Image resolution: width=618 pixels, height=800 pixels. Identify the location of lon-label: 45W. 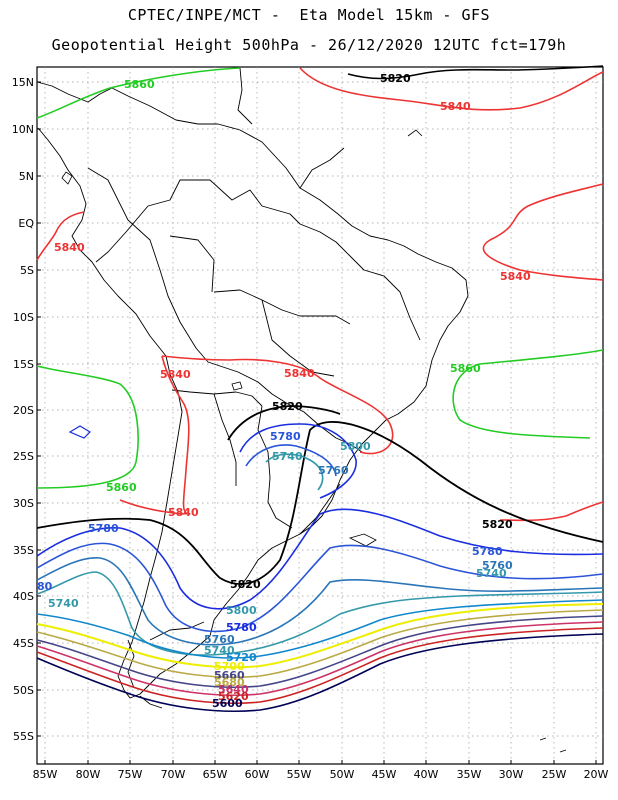
(384, 774).